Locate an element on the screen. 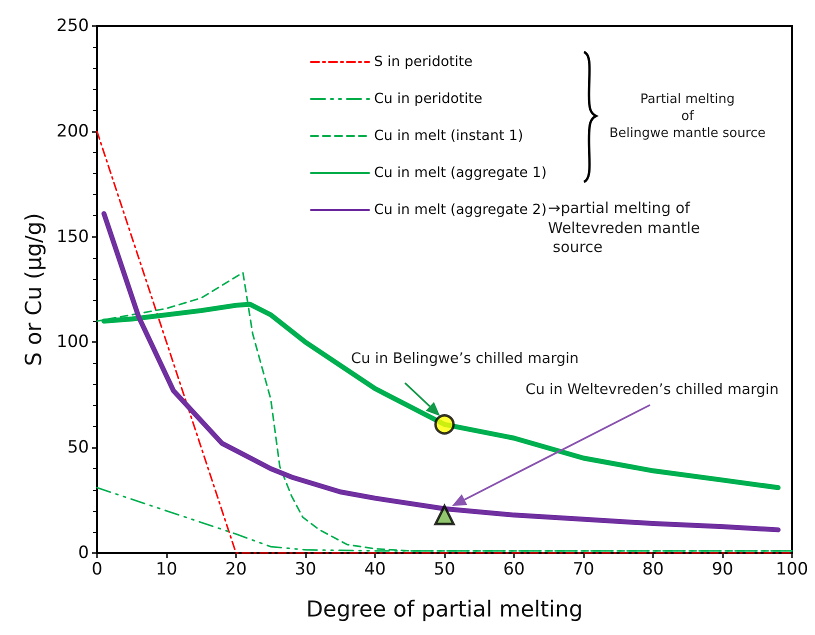  x-tick-label: 60 is located at coordinates (514, 570).